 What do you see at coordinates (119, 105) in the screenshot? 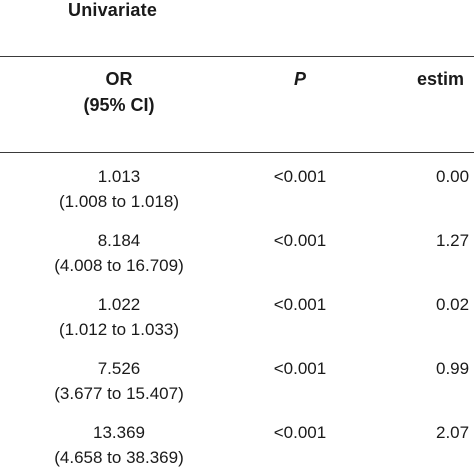
I see `column-header-ci-label: (95% CI)` at bounding box center [119, 105].